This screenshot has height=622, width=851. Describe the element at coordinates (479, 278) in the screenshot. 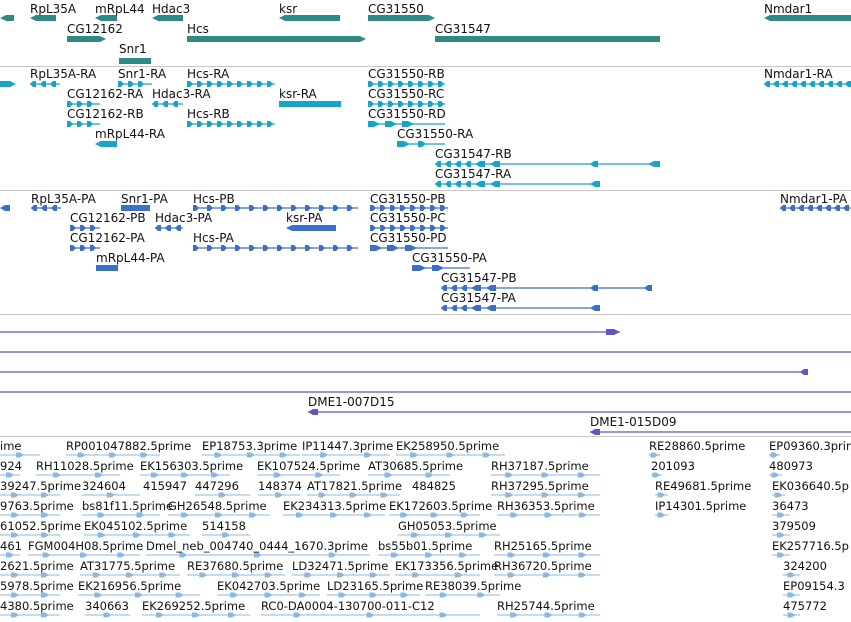

I see `protein-label: CG31547-PB` at that location.